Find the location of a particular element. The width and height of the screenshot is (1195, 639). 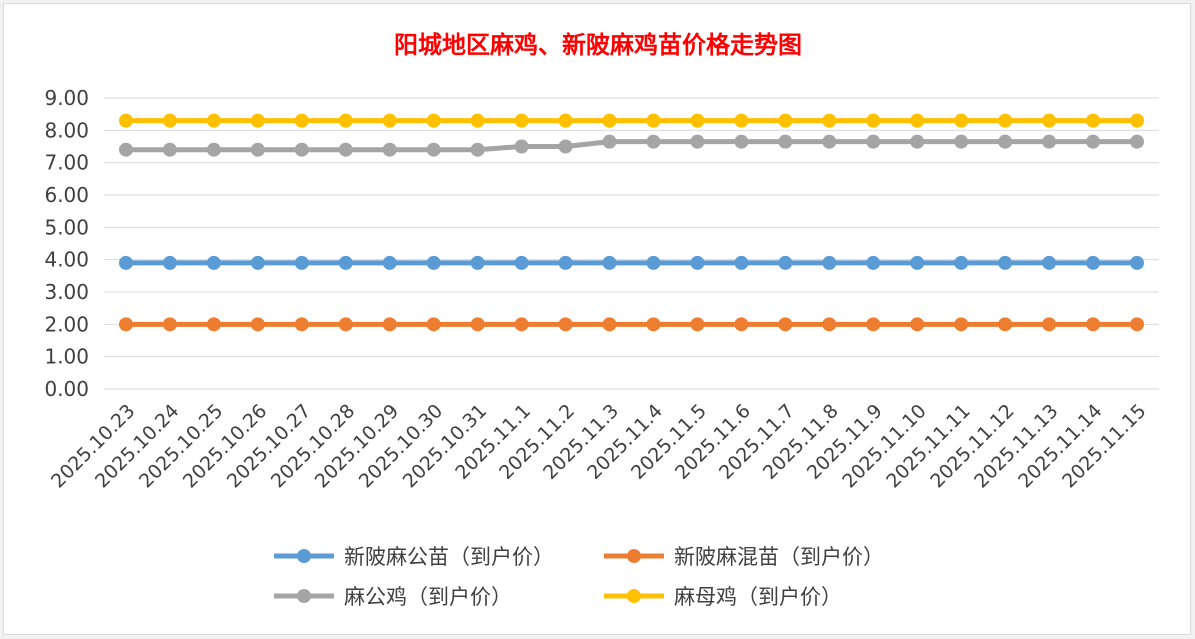

legend-item: 麻公鸡（到户价） is located at coordinates (393, 597).